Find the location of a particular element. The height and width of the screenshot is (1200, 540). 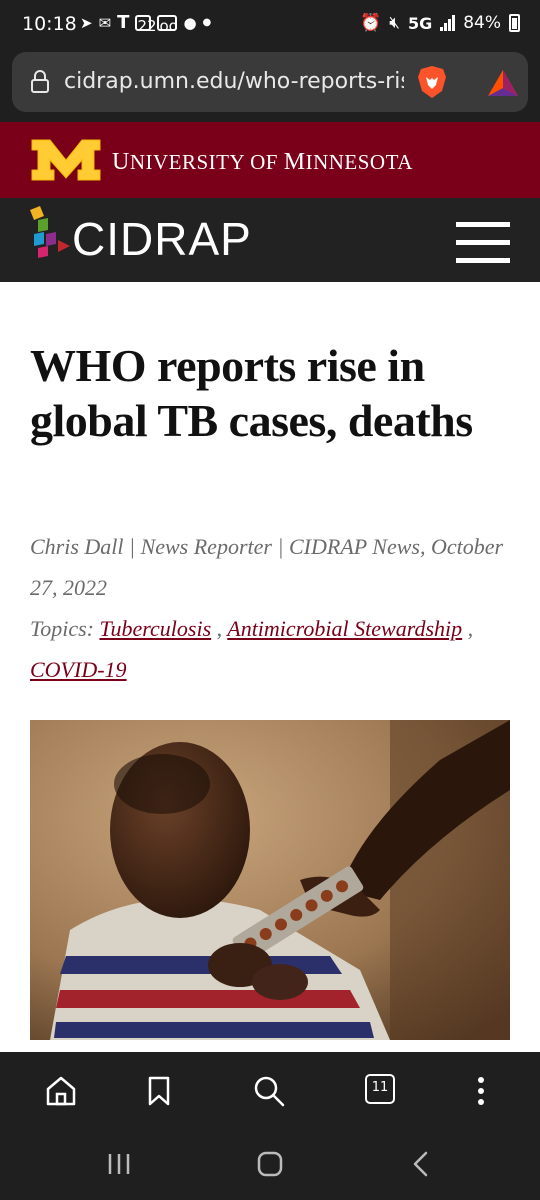

system-navigation-bar is located at coordinates (270, 1164).